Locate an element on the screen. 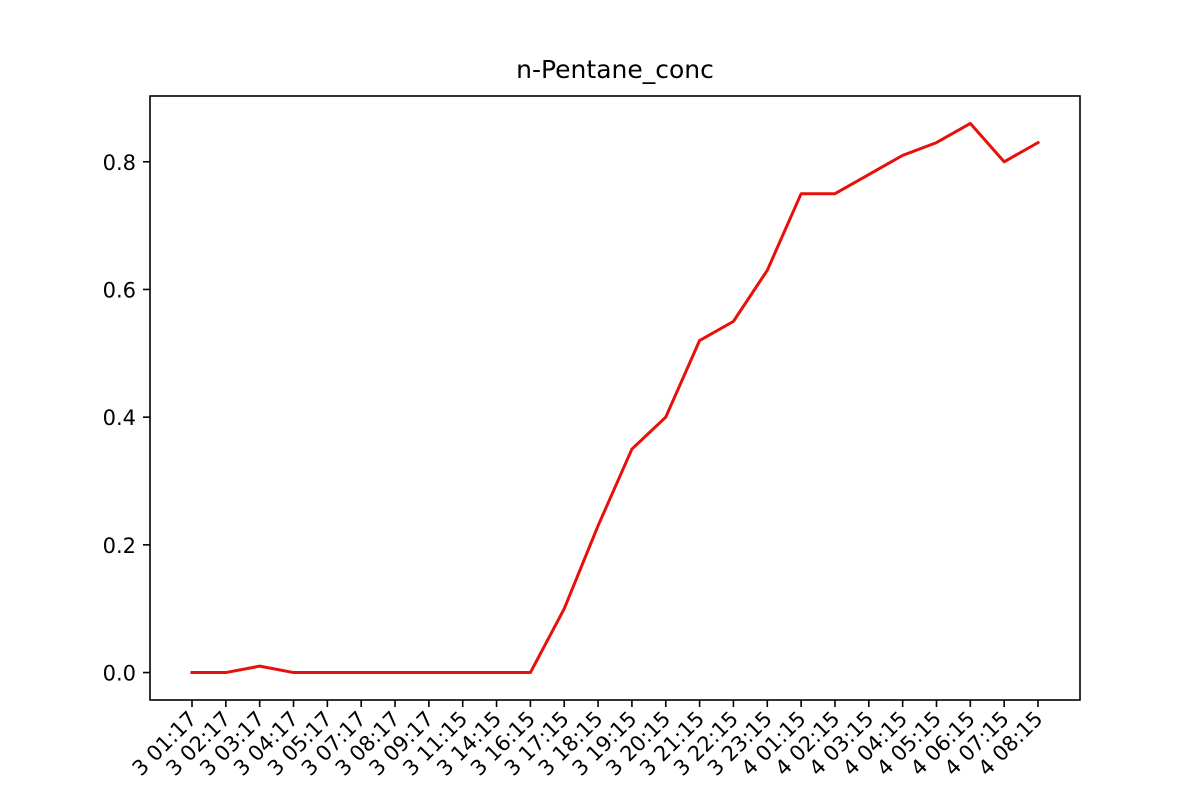  y-tick-label: 0.4 is located at coordinates (119, 418).